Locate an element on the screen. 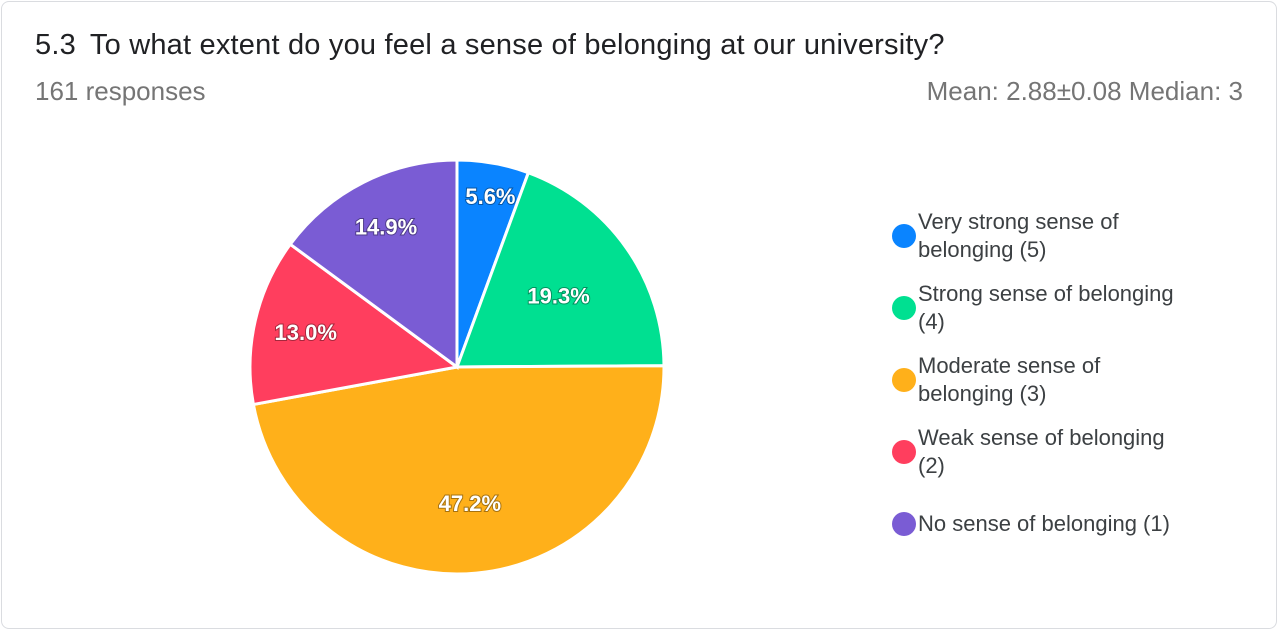  slice-label: 14.9% is located at coordinates (386, 227).